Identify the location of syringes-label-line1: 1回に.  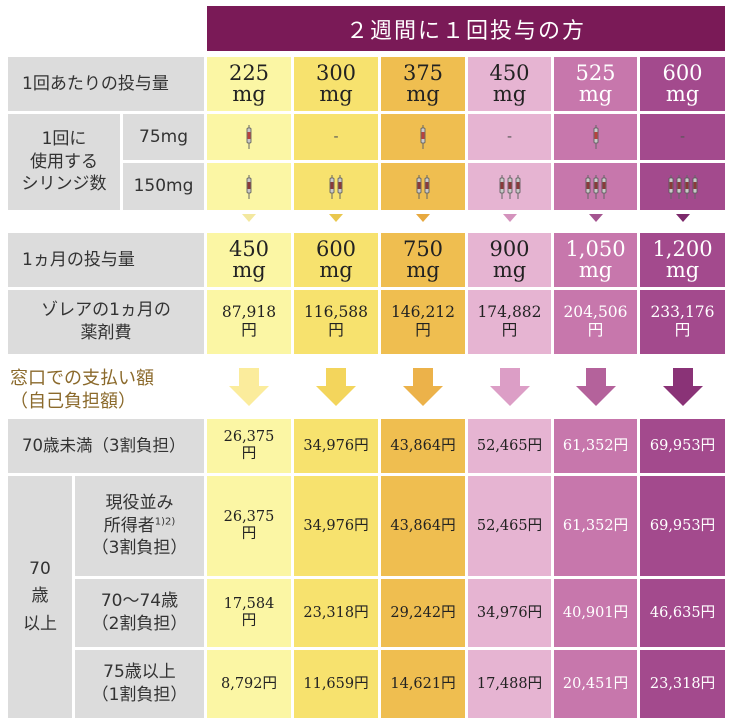
(64, 138).